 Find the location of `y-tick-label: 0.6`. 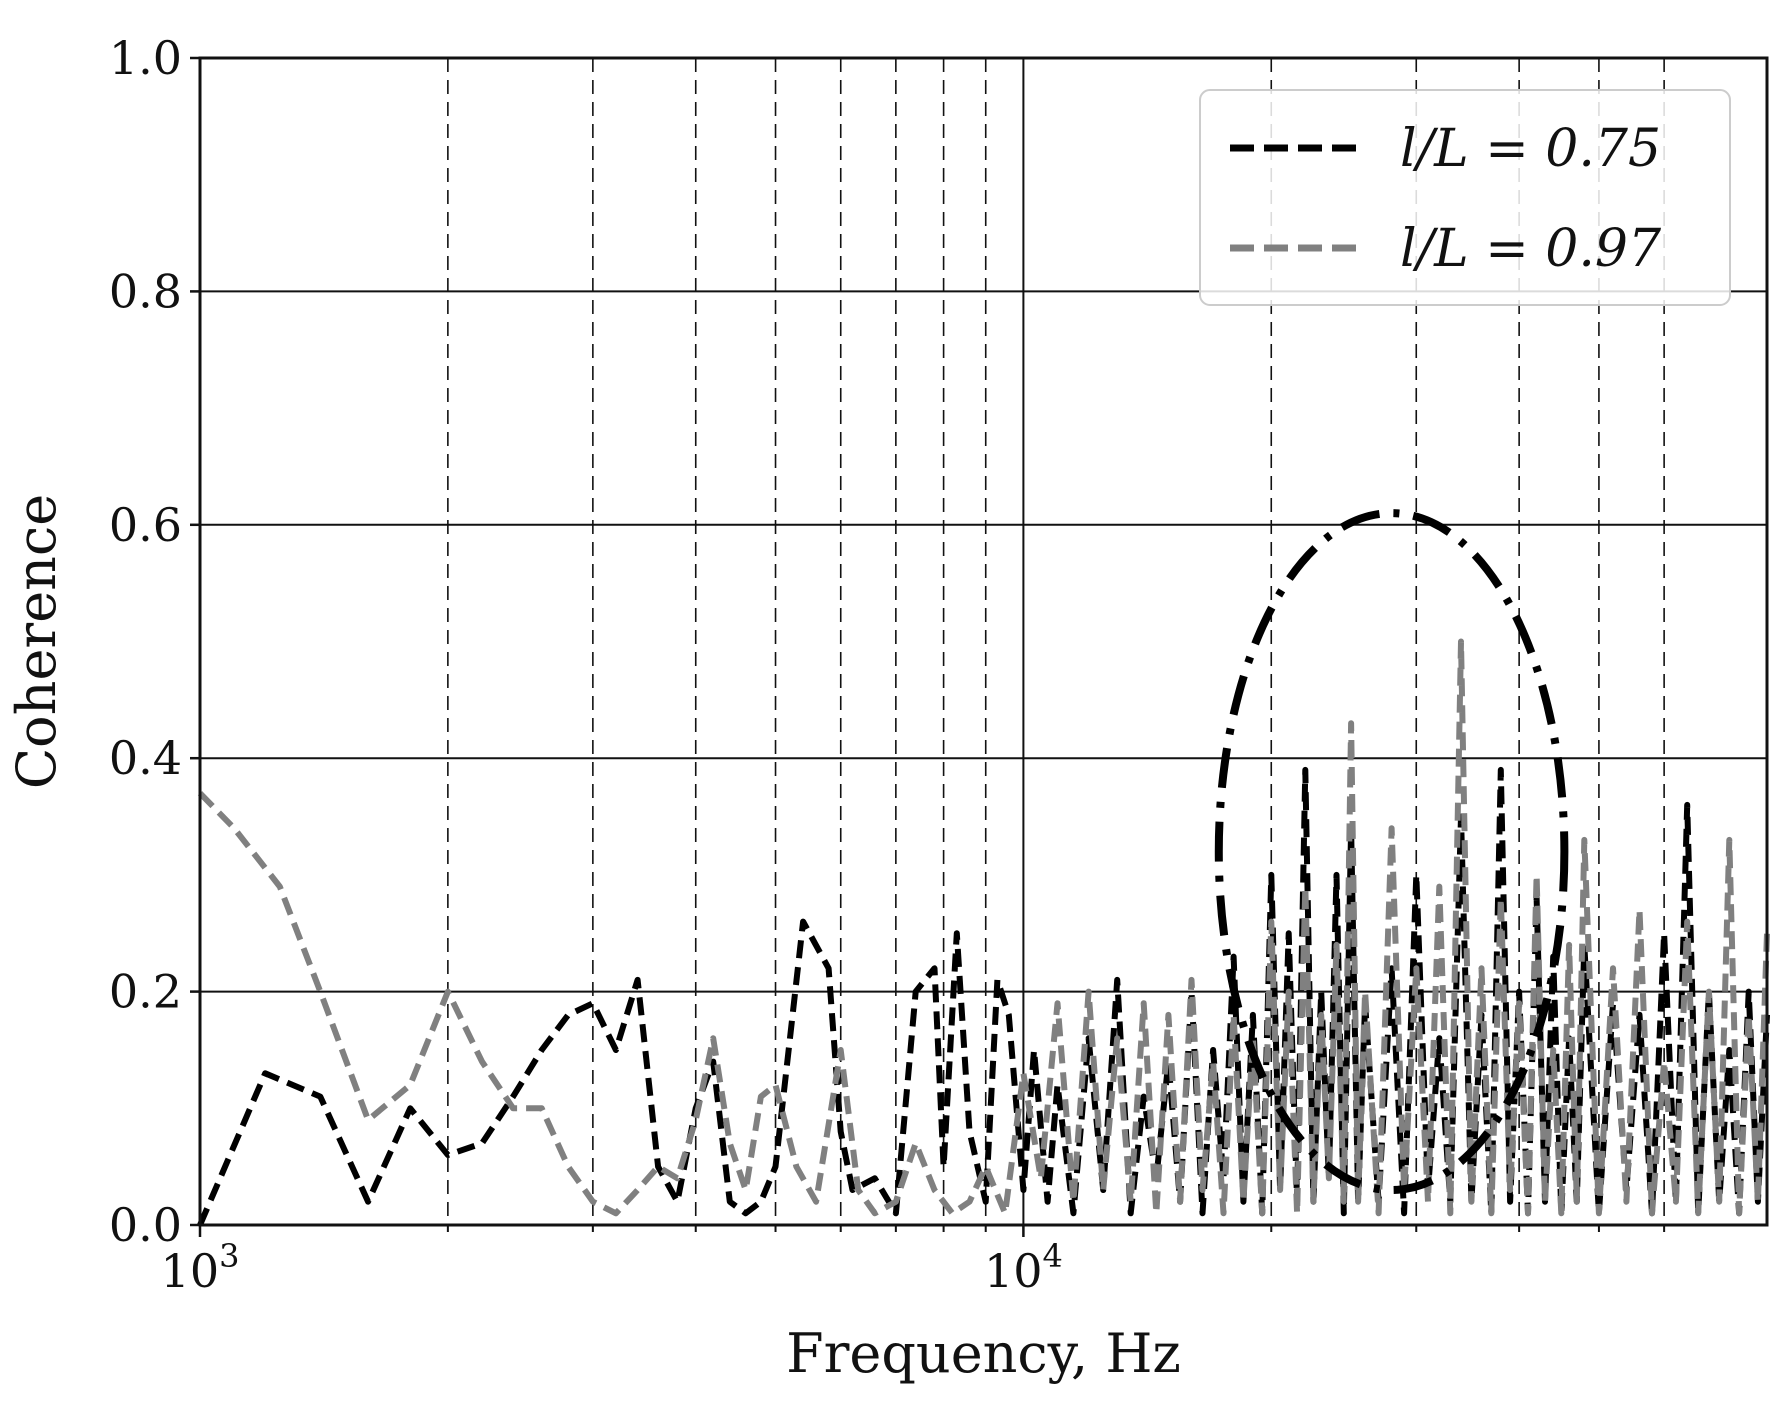

y-tick-label: 0.6 is located at coordinates (145, 525).